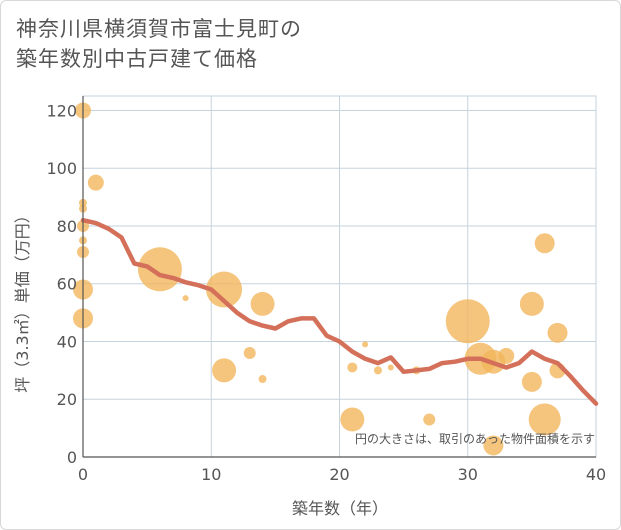  I want to click on chart-title: 神奈川県横須賀市富士見町の 築年数別中古戸建て価格, so click(159, 44).